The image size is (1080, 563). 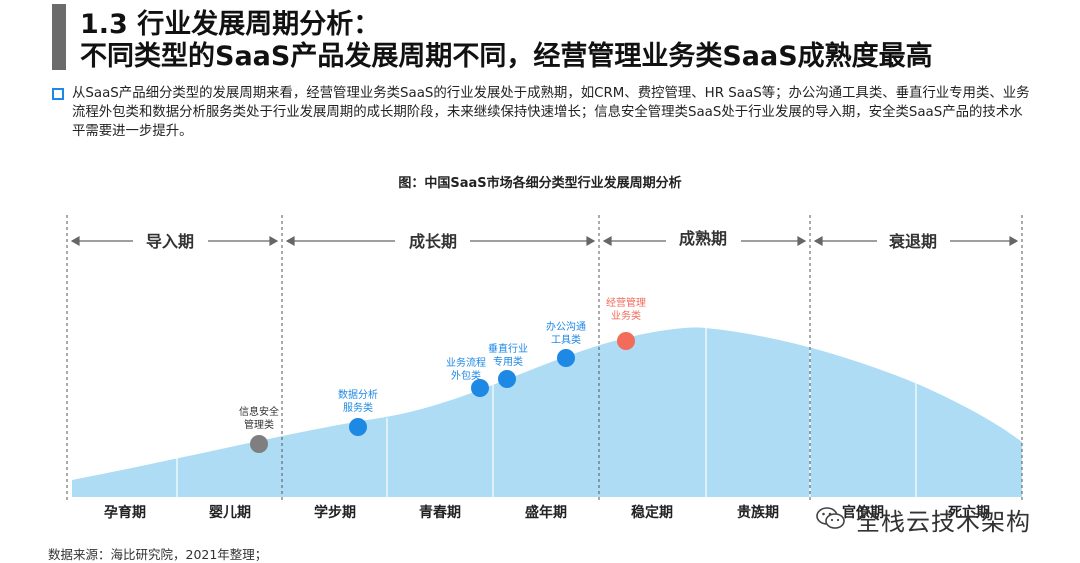 What do you see at coordinates (506, 56) in the screenshot?
I see `page-title-line2: 不同类型的SaaS产品发展周期不同，经营管理业务类SaaS成熟度最高` at bounding box center [506, 56].